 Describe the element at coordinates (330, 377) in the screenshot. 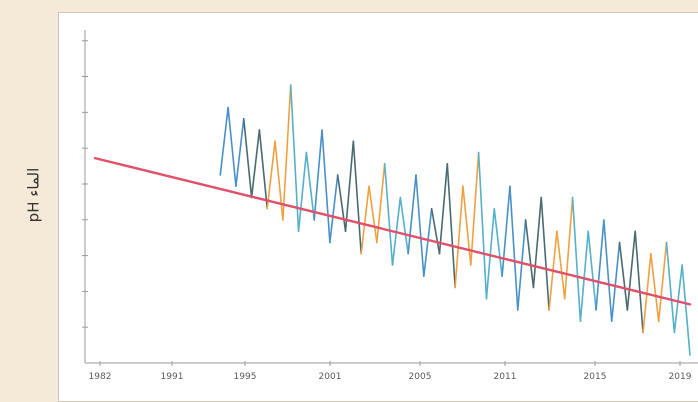

I see `x-tick-label: 2001` at that location.